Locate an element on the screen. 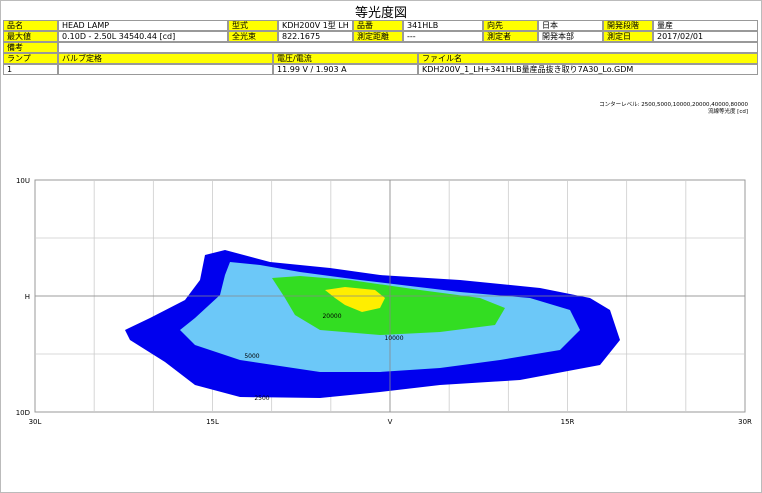 This screenshot has height=493, width=762. table-value: HEAD LAMP is located at coordinates (143, 25).